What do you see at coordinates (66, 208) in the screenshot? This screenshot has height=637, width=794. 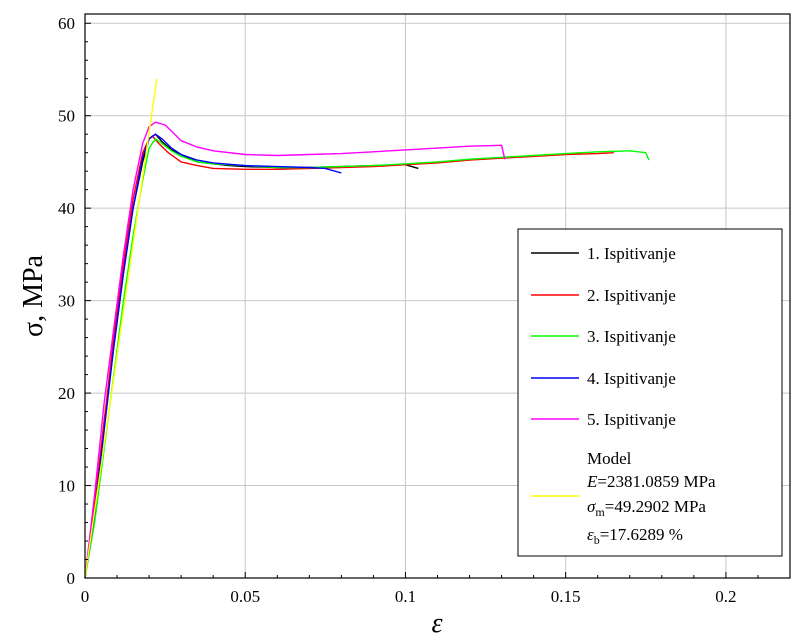 I see `y-tick-label: 40` at bounding box center [66, 208].